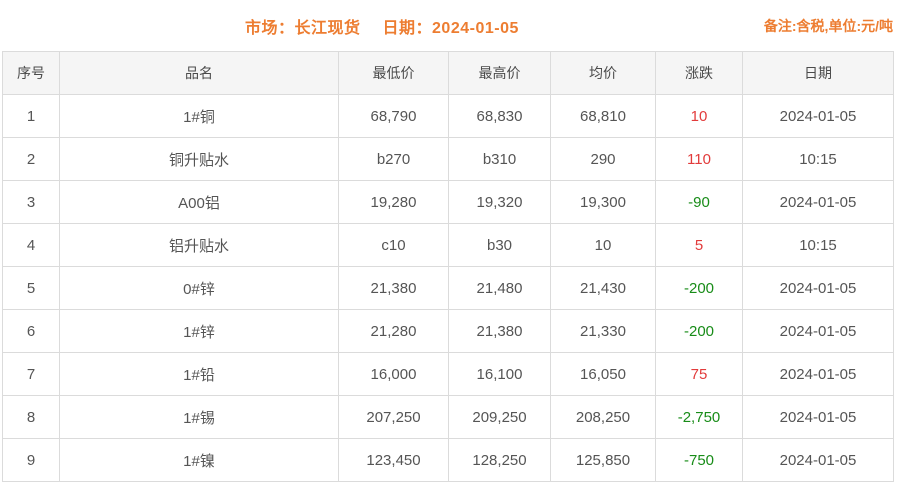  I want to click on cell-product-name: 铜升贴水, so click(199, 159).